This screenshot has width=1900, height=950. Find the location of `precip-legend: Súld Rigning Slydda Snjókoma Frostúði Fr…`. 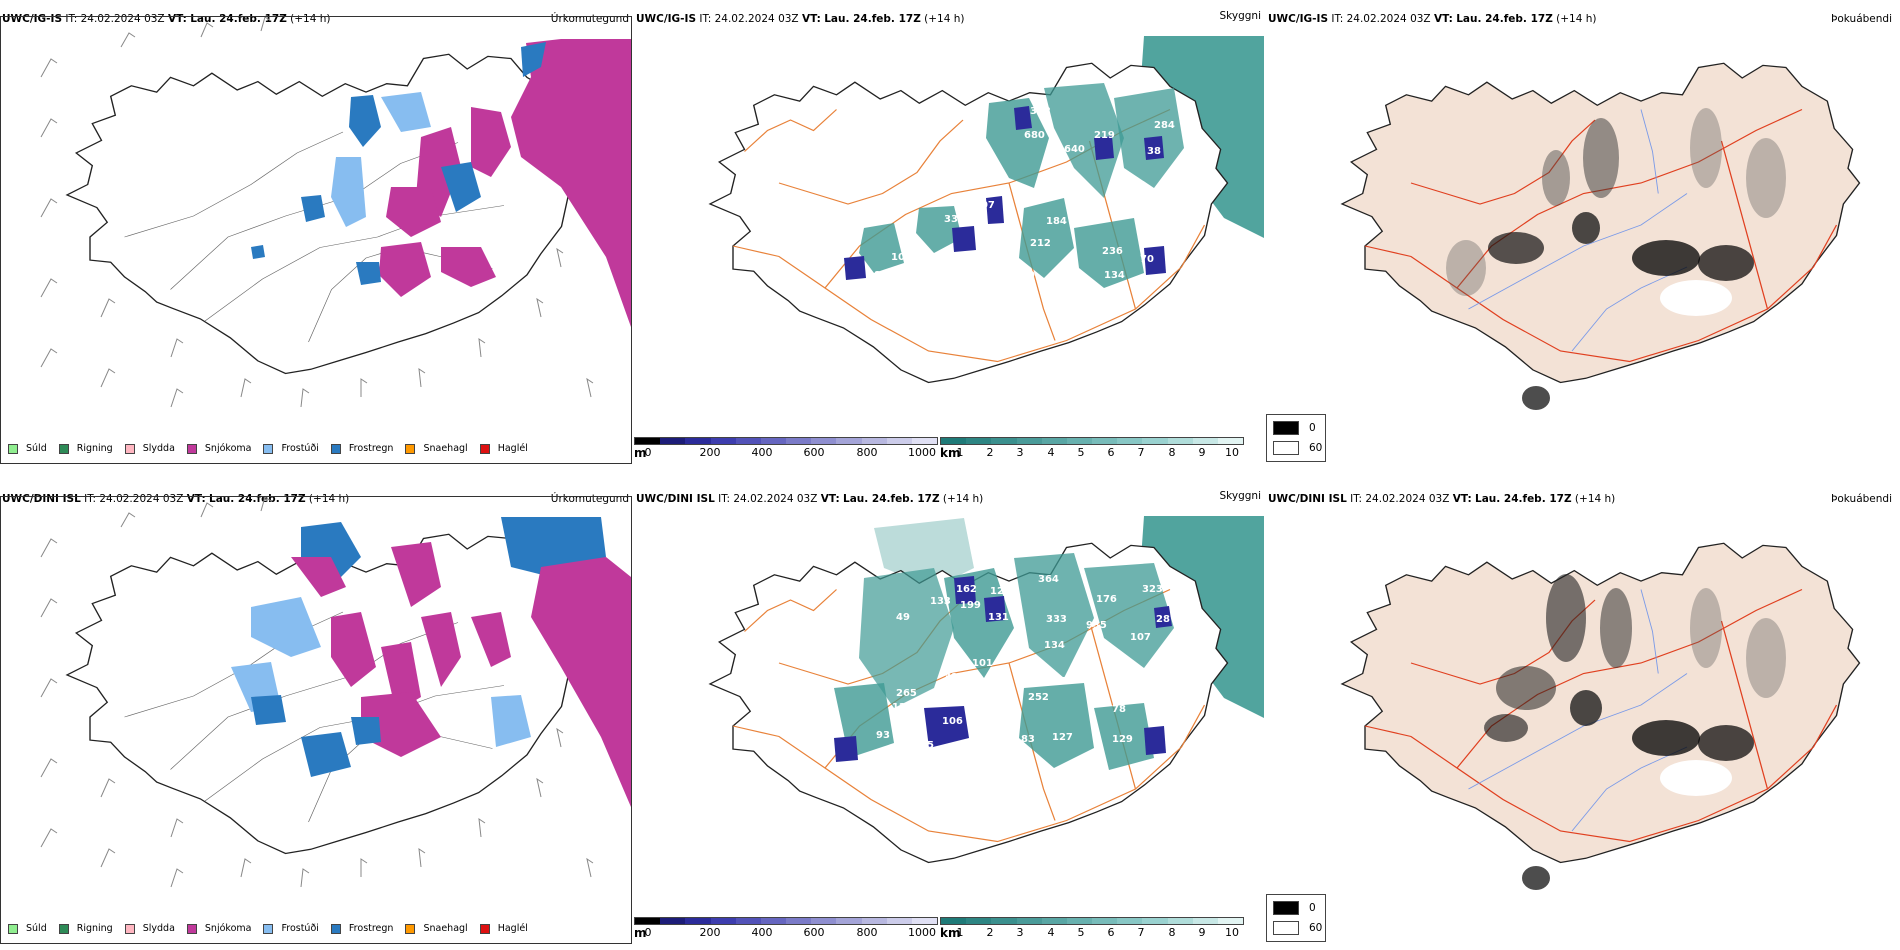

precip-legend: Súld Rigning Slydda Snjókoma Frostúði Fr… is located at coordinates (274, 928).